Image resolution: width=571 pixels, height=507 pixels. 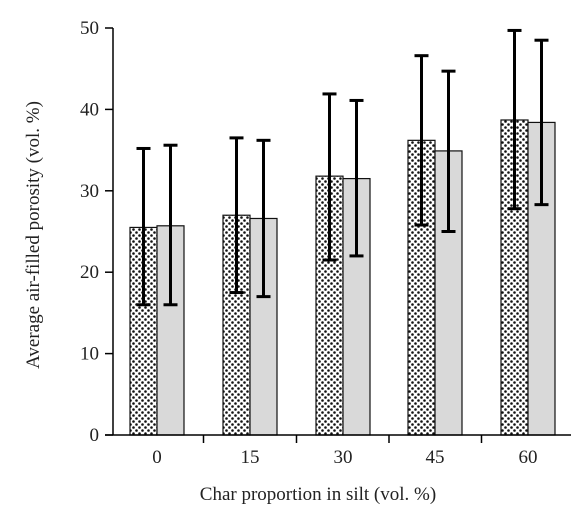 I want to click on x-tick-label: 0, so click(x=157, y=457).